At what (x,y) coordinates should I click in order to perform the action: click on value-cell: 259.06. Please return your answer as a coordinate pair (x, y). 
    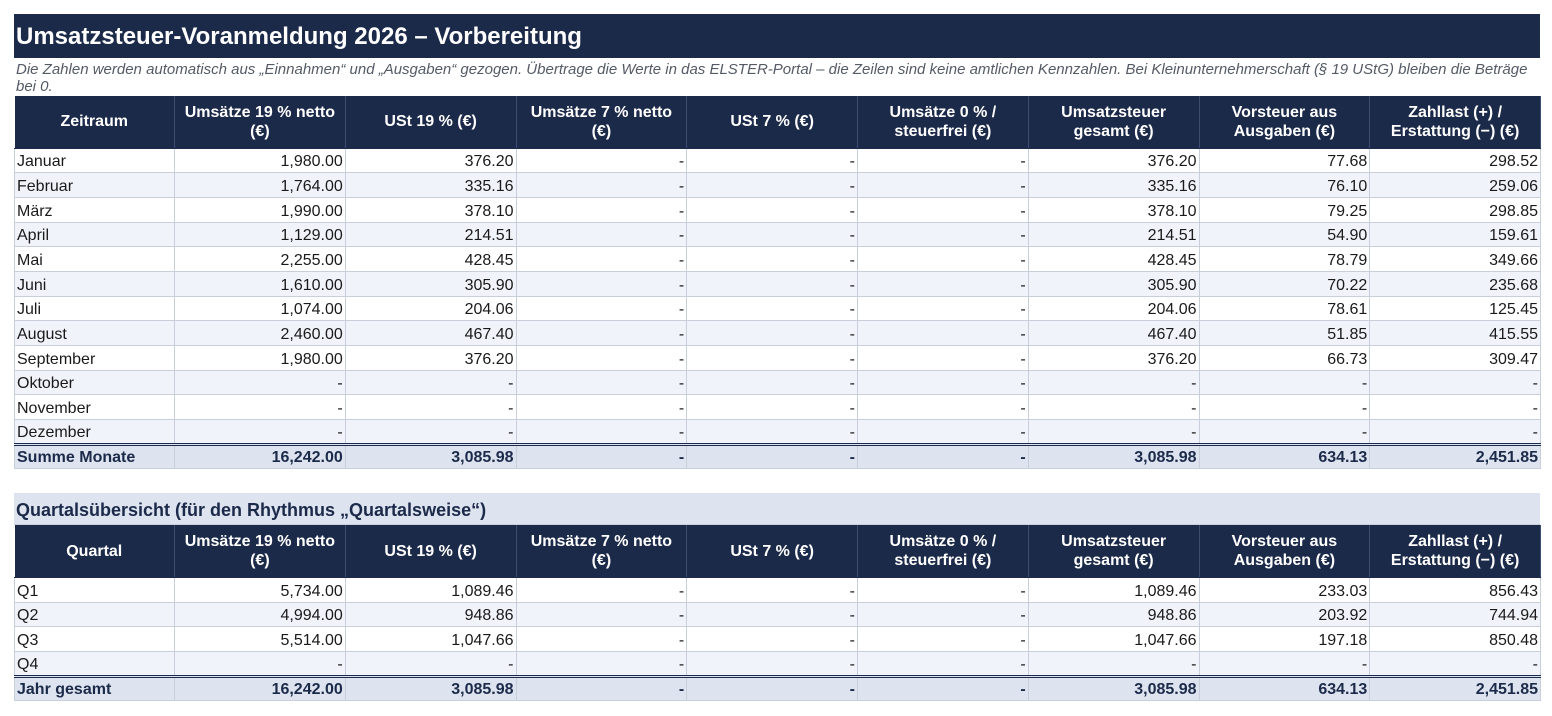
    Looking at the image, I should click on (1455, 185).